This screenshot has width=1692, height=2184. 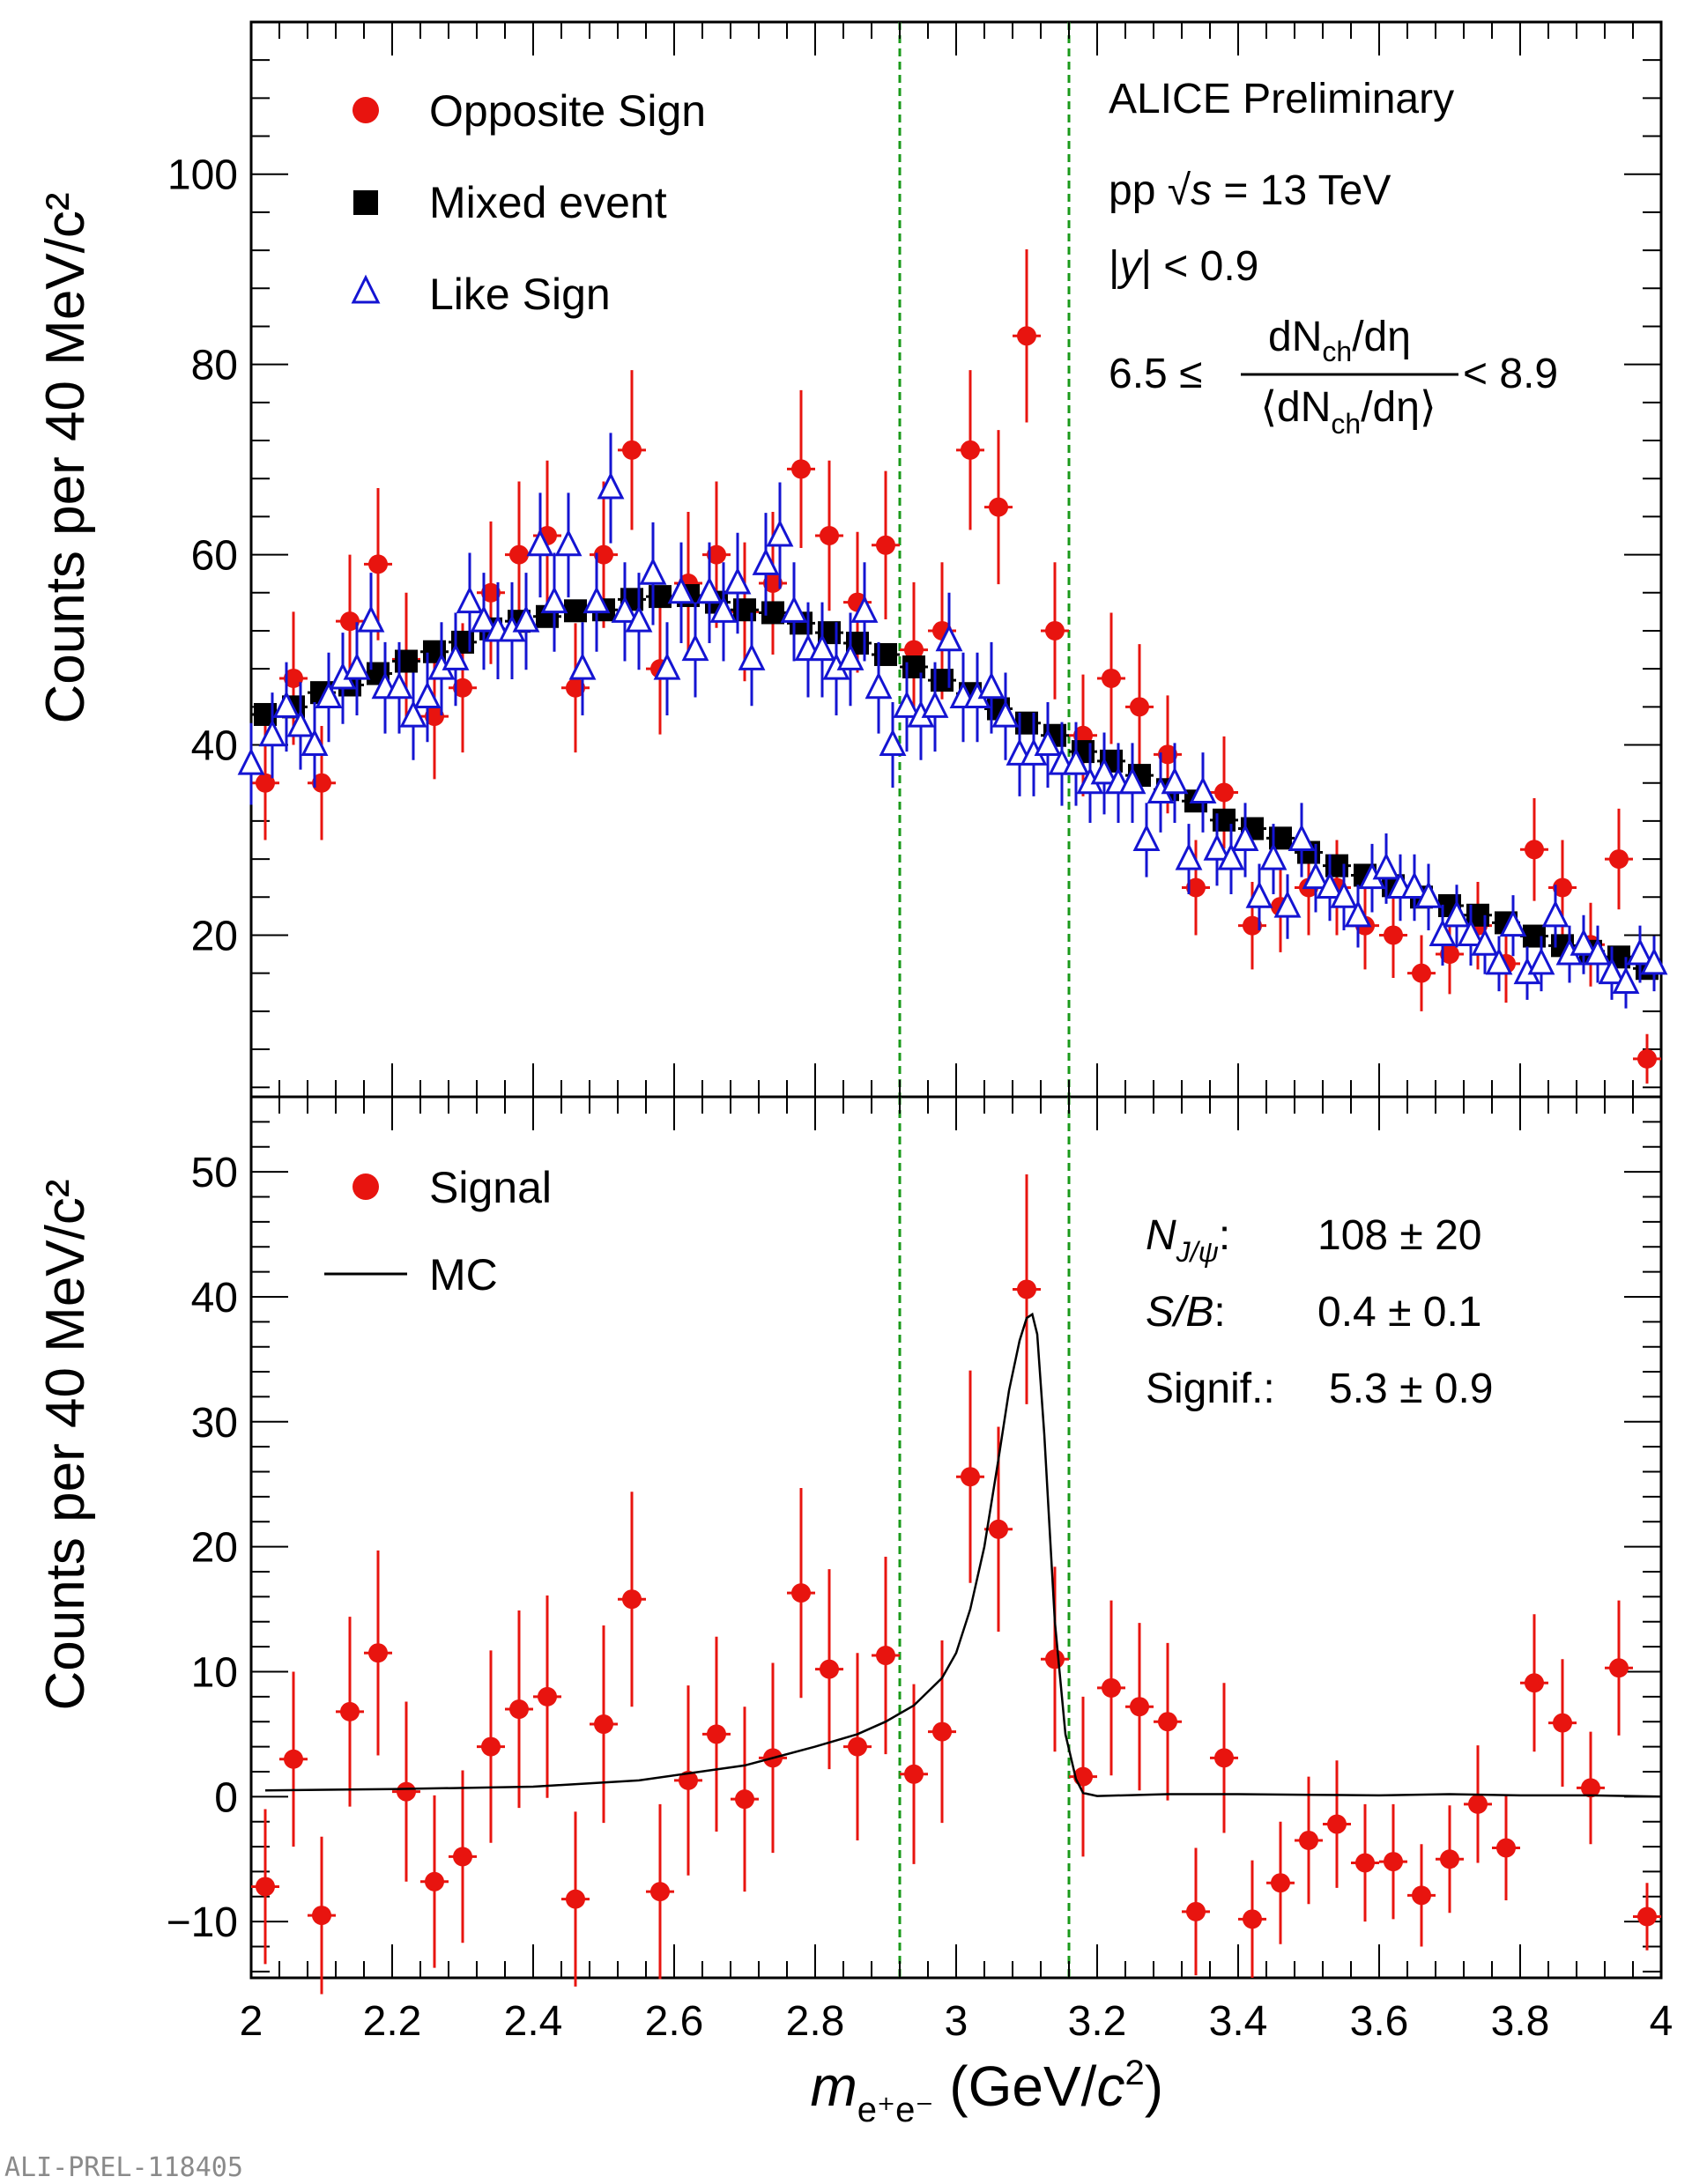 I want to click on top-y-tick-label: 80, so click(x=214, y=366).